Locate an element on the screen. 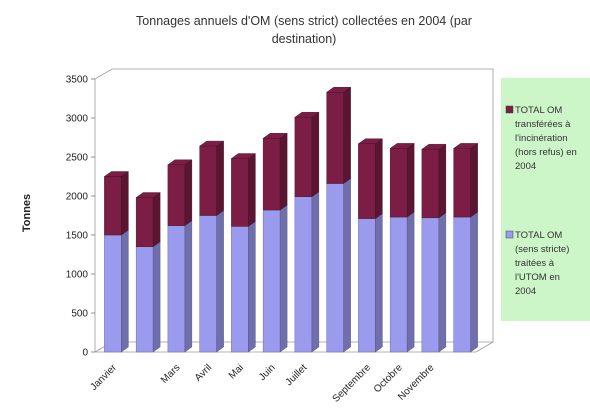 This screenshot has height=419, width=590. x-tick-label: Janvier is located at coordinates (103, 377).